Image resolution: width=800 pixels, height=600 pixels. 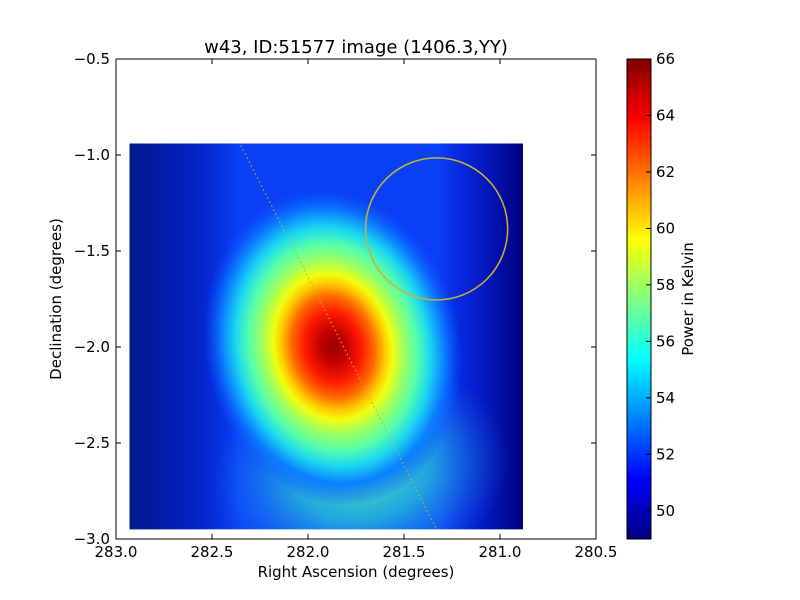 What do you see at coordinates (665, 228) in the screenshot?
I see `colorbar-tick-label: 60` at bounding box center [665, 228].